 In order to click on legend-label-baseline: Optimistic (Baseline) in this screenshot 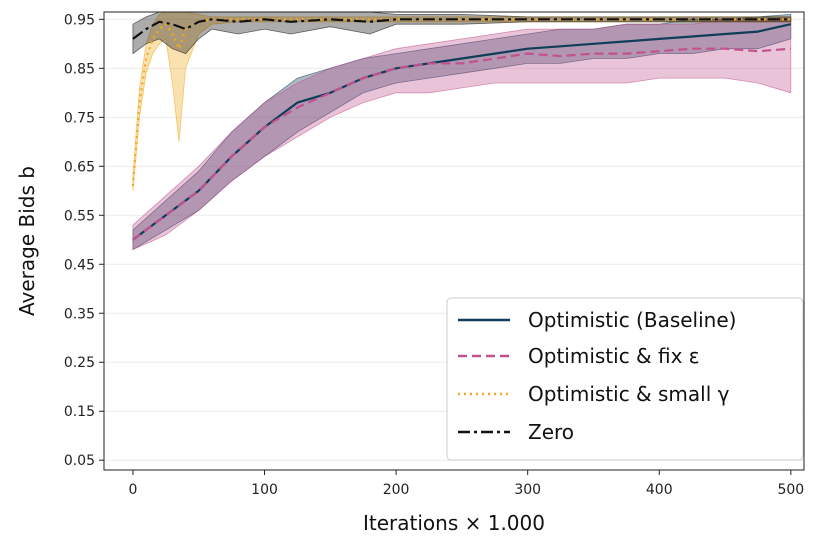, I will do `click(632, 320)`.